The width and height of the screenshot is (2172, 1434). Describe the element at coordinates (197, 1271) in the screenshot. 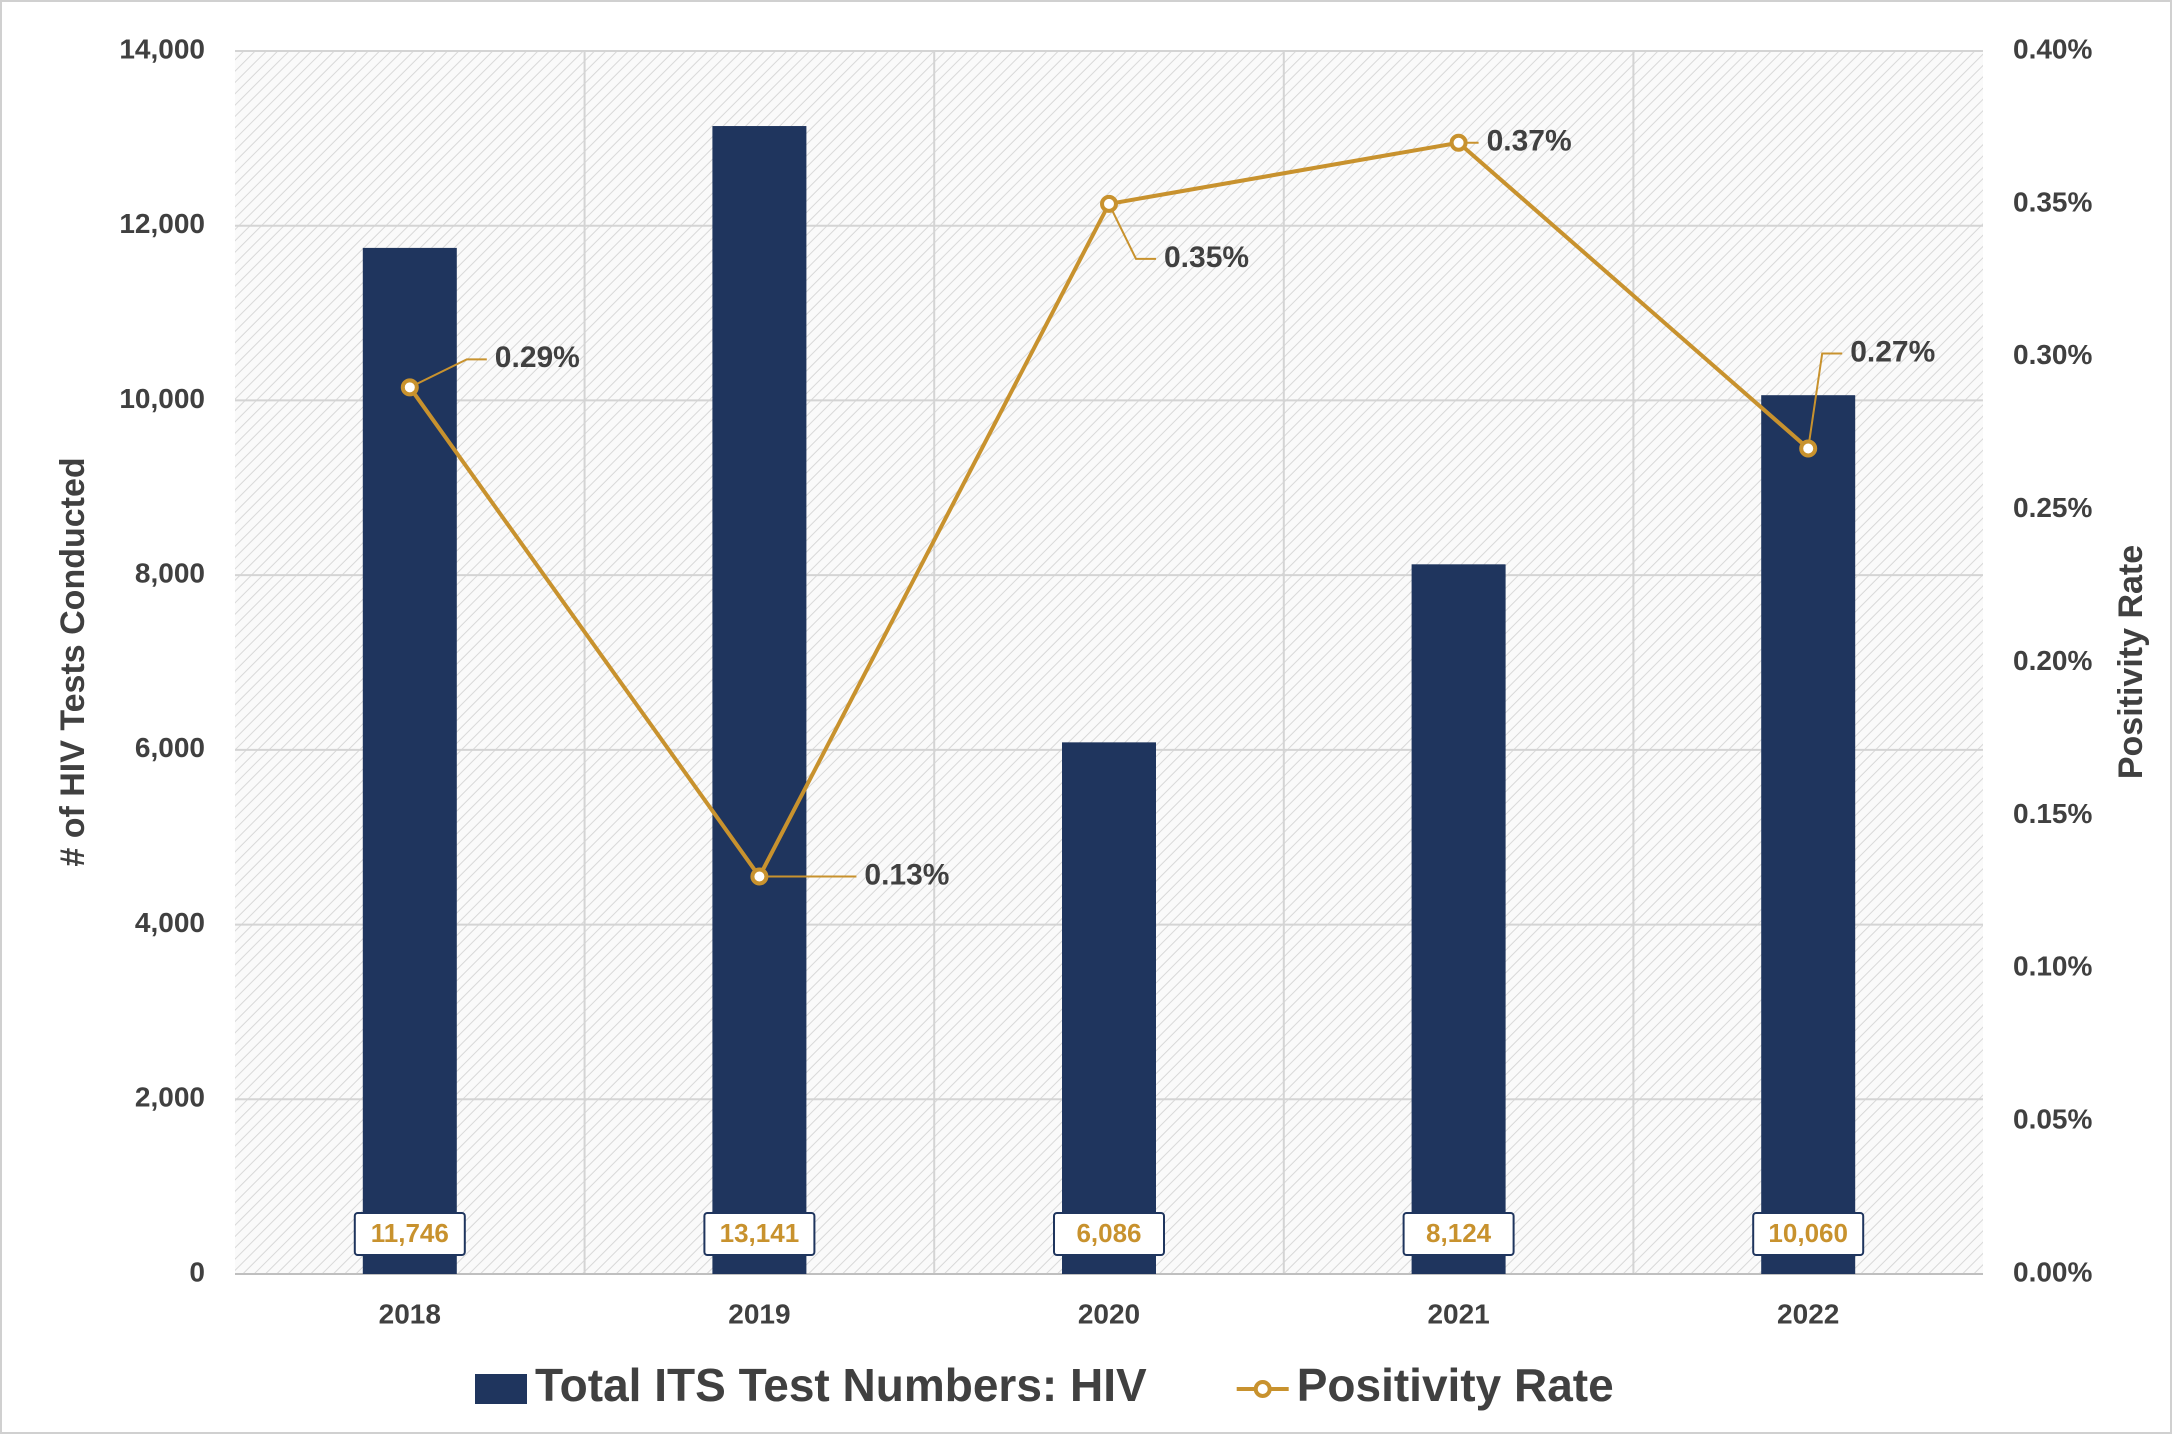

I see `y-tick-label: 0` at that location.